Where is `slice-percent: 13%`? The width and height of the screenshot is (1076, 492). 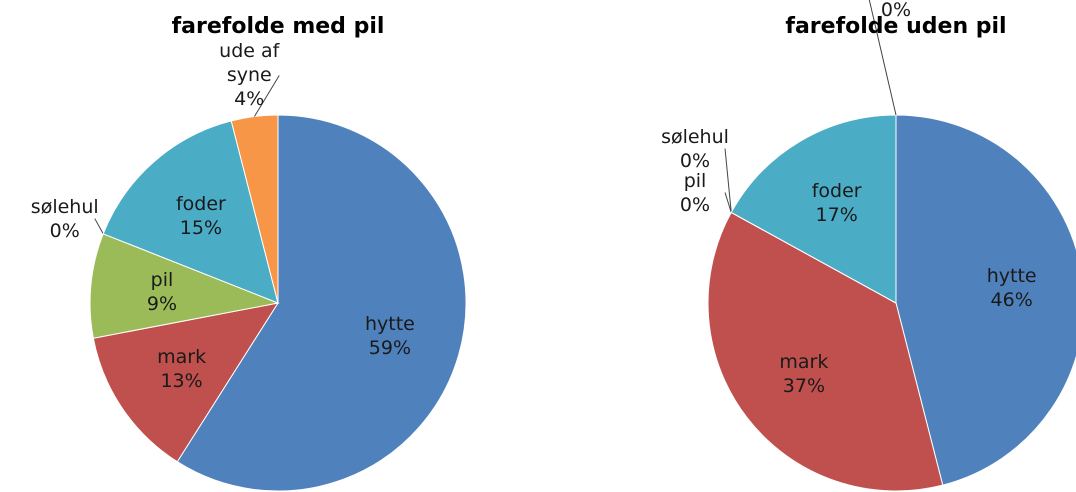
slice-percent: 13% is located at coordinates (181, 380).